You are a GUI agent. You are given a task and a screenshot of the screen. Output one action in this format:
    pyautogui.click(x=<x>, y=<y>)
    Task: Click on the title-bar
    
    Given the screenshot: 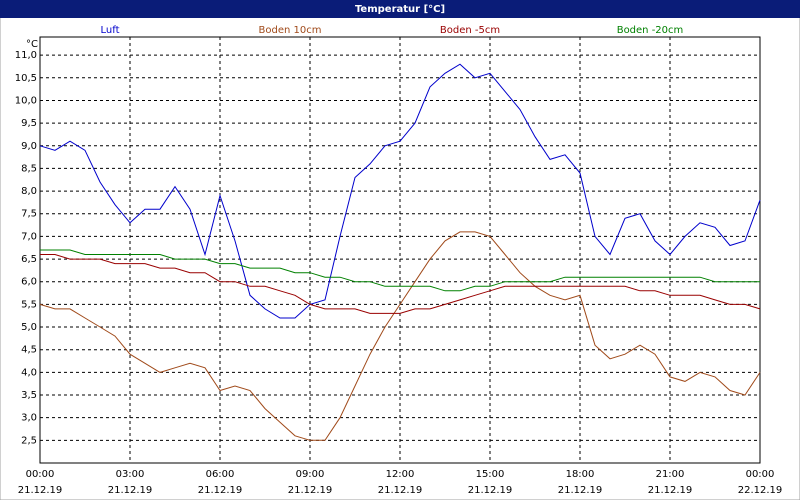 What is the action you would take?
    pyautogui.click(x=400, y=9)
    